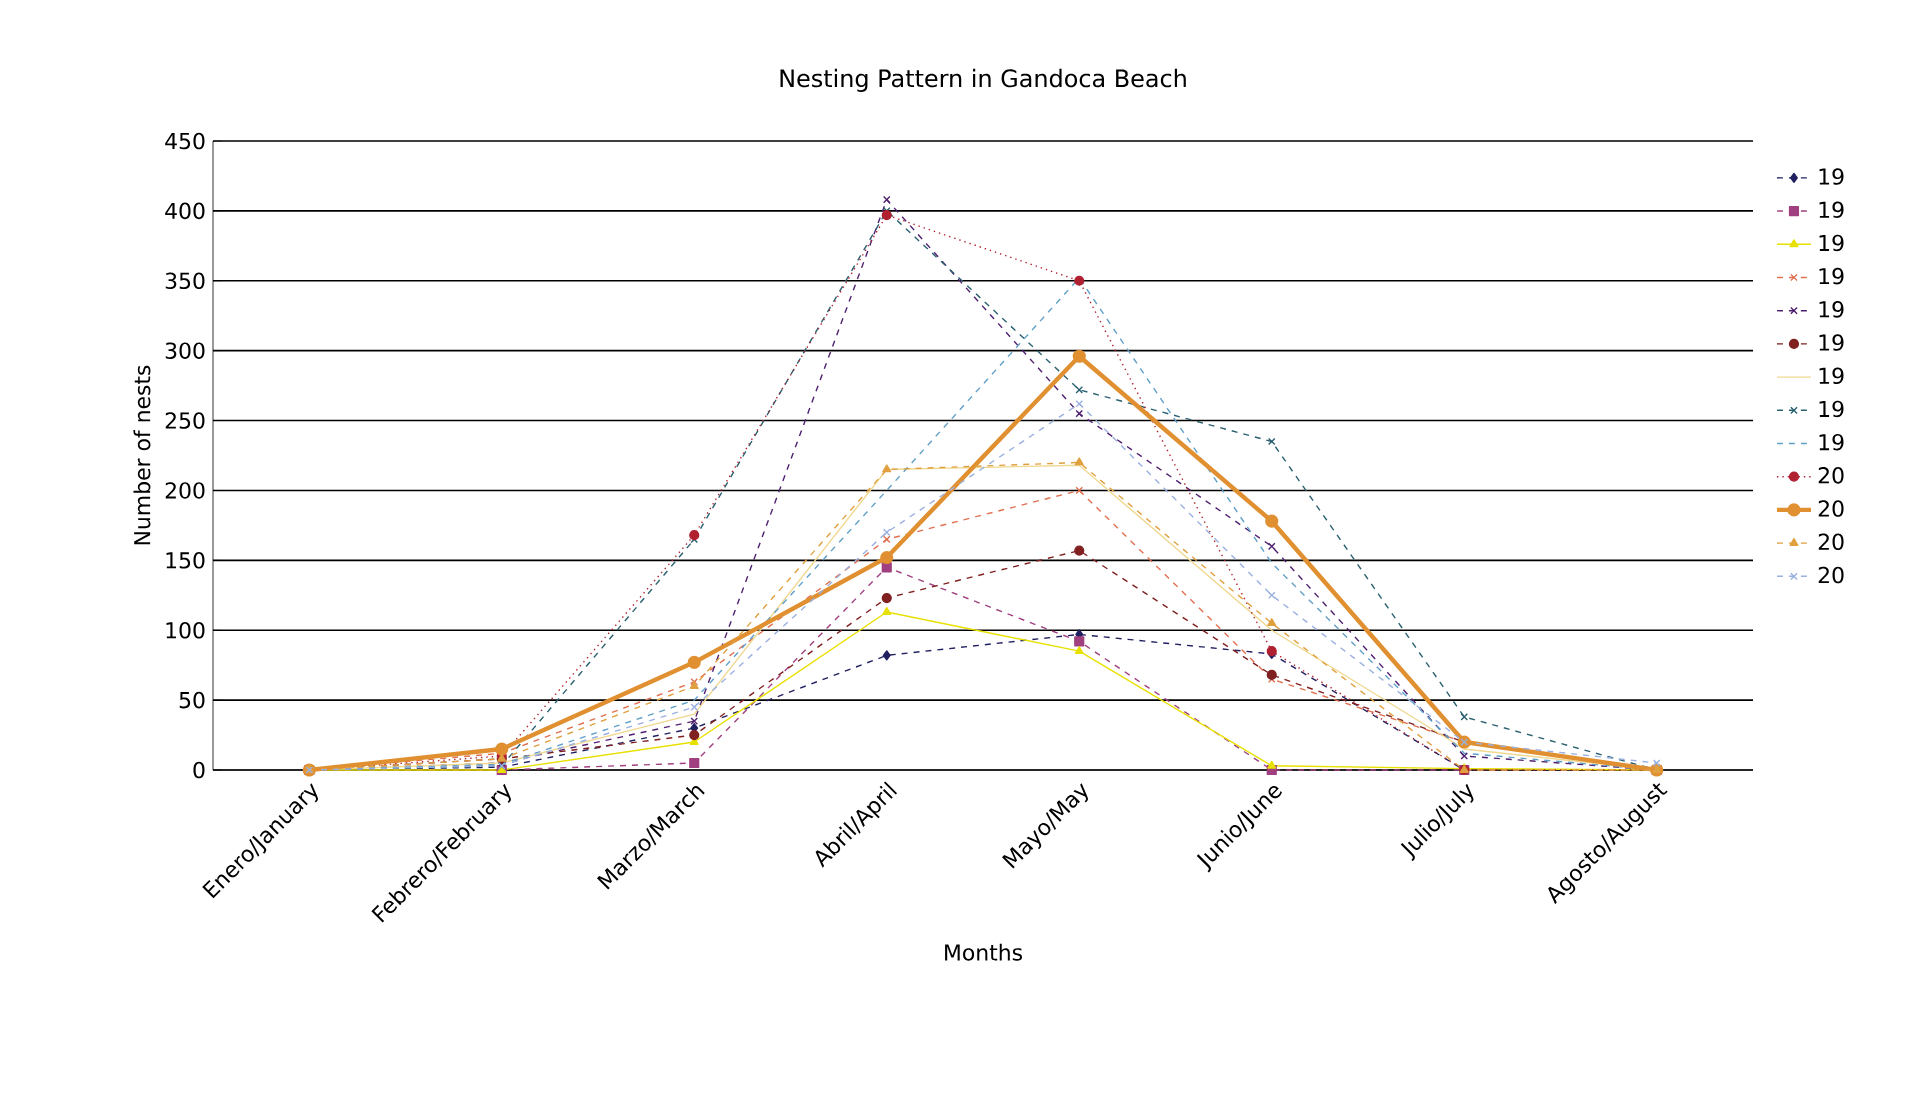  Describe the element at coordinates (983, 80) in the screenshot. I see `chart-title: Nesting Pattern in Gandoca Beach` at that location.